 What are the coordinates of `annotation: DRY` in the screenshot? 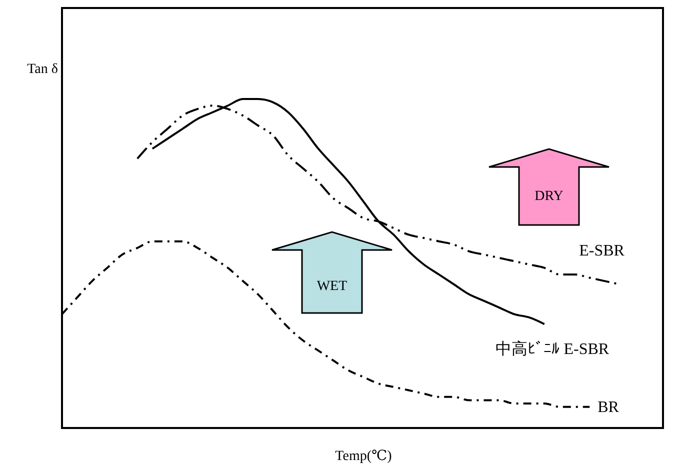 It's located at (549, 196).